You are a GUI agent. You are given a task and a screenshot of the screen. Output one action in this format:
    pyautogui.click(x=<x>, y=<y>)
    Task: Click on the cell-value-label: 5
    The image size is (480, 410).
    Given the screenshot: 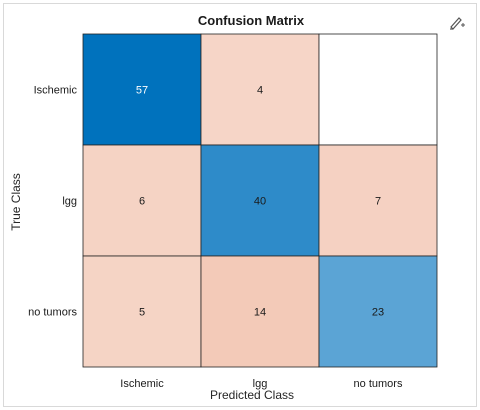 What is the action you would take?
    pyautogui.click(x=142, y=313)
    